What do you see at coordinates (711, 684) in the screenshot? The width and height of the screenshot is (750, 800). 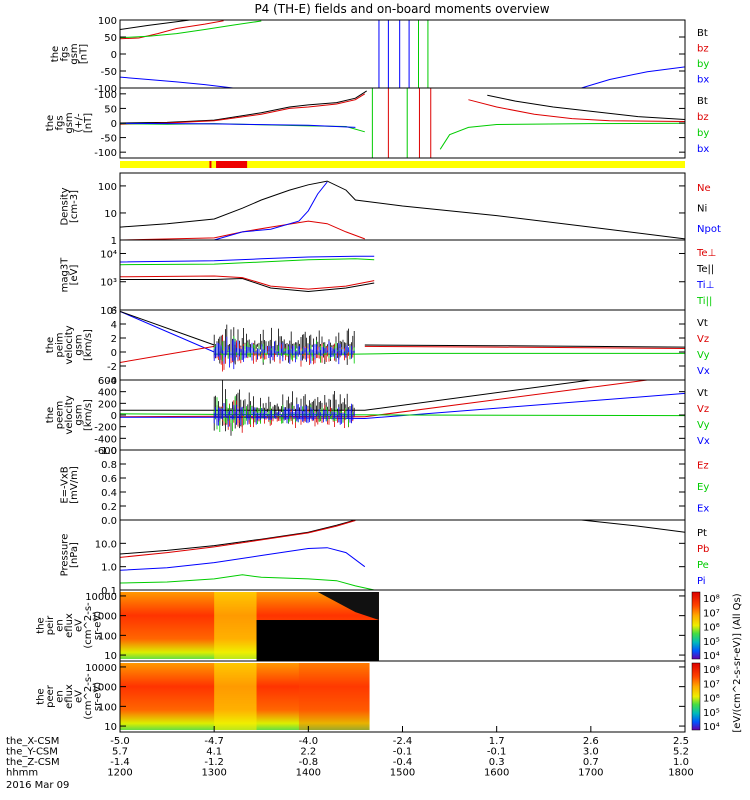 I see `colorbar-tick-label: 10⁷` at bounding box center [711, 684].